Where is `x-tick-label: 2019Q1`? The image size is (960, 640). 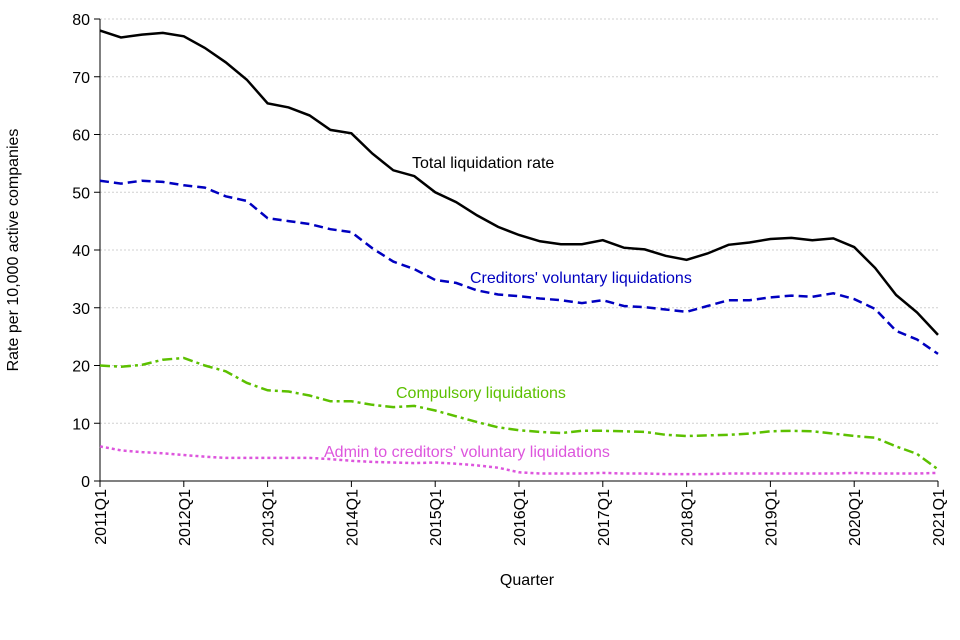 x-tick-label: 2019Q1 is located at coordinates (771, 517).